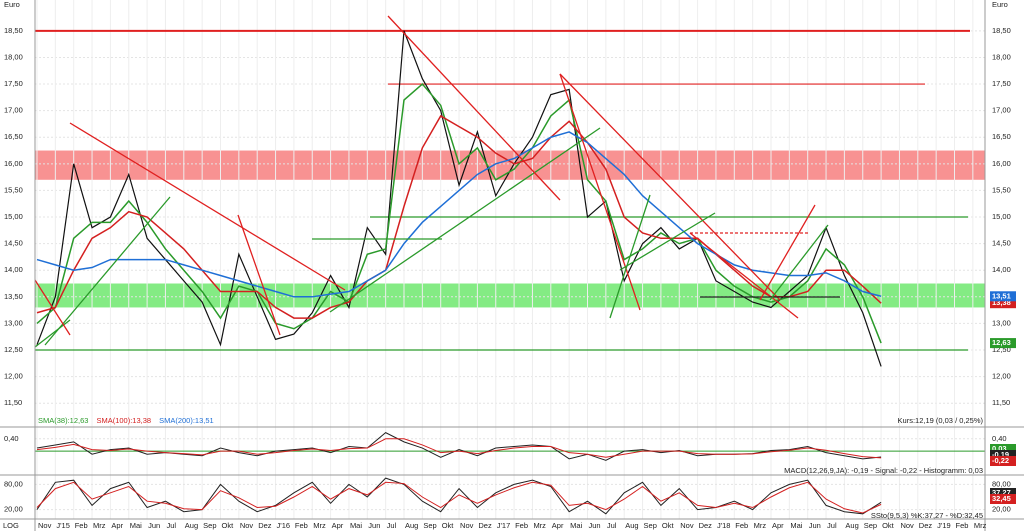 This screenshot has height=531, width=1024. Describe the element at coordinates (1001, 30) in the screenshot. I see `y-tick-label: 18,50` at that location.